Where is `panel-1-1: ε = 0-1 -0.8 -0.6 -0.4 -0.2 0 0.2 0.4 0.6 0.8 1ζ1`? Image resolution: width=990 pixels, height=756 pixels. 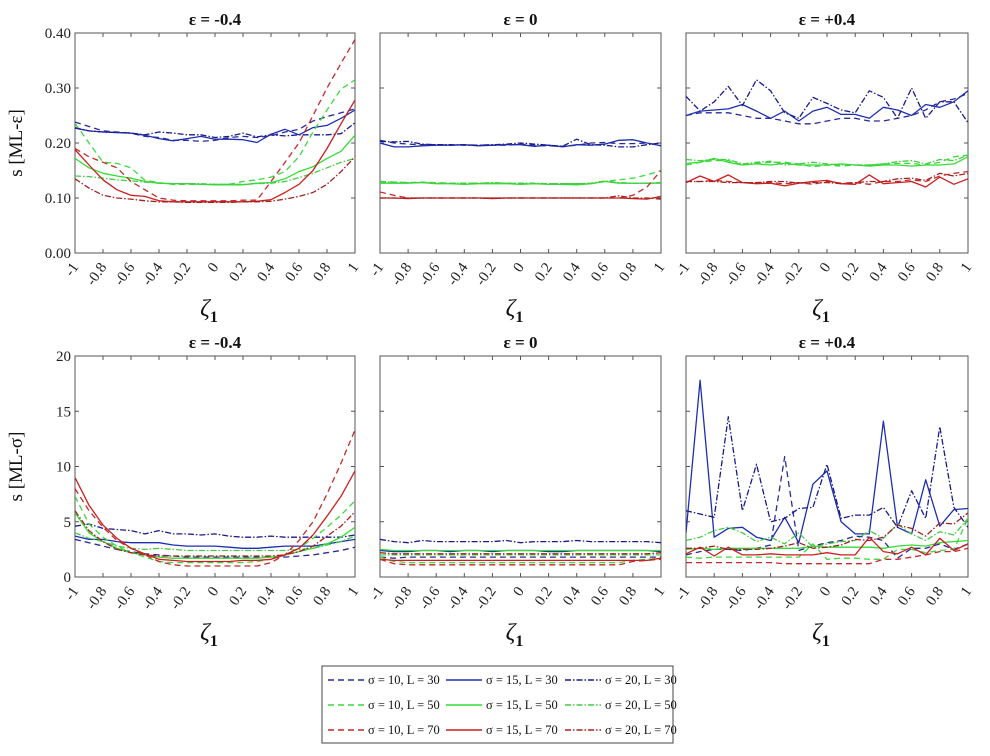
panel-1-1: ε = 0-1 -0.8 -0.6 -0.4 -0.2 0 0.2 0.4 0.6 0.8 1ζ1 is located at coordinates (517, 491).